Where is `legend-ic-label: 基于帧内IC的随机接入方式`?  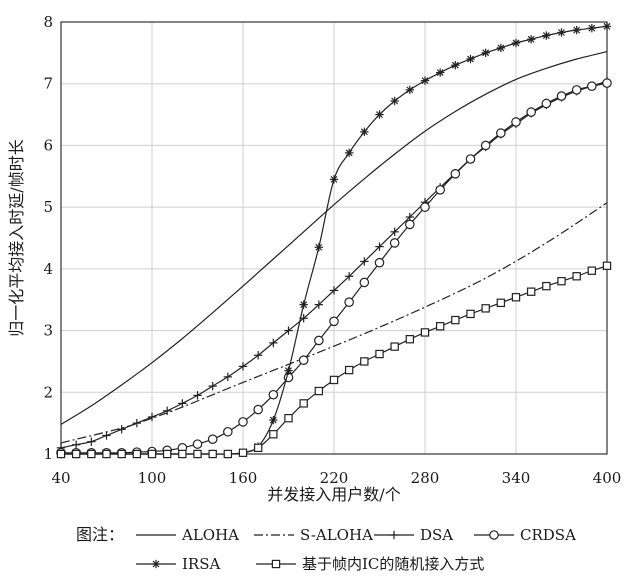
legend-ic-label: 基于帧内IC的随机接入方式 is located at coordinates (393, 564).